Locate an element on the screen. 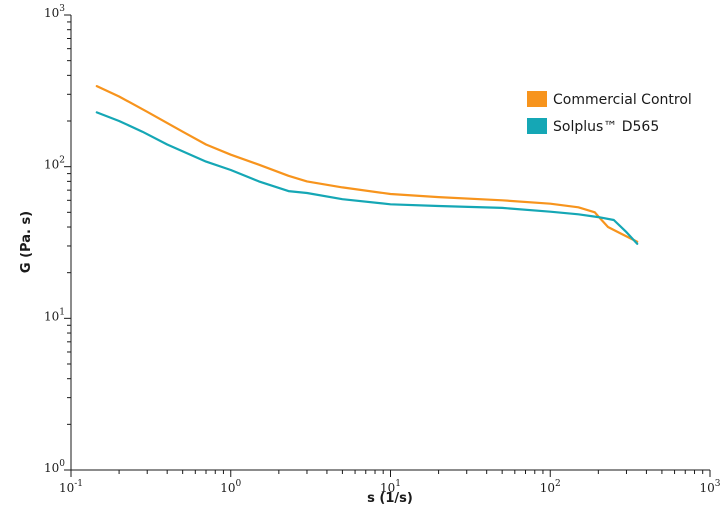 The width and height of the screenshot is (725, 527). y-tick-label: 10² is located at coordinates (54, 164).